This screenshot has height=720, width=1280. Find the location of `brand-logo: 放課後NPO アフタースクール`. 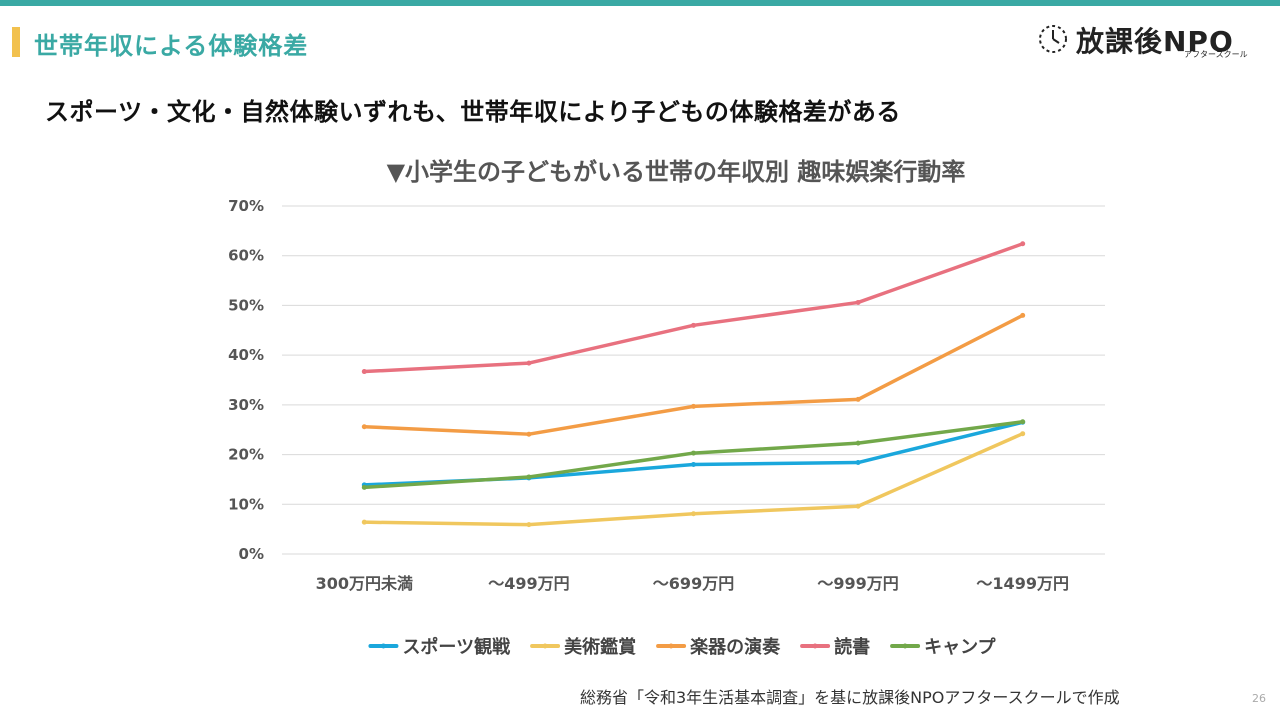

brand-logo: 放課後NPO アフタースクール is located at coordinates (1146, 38).